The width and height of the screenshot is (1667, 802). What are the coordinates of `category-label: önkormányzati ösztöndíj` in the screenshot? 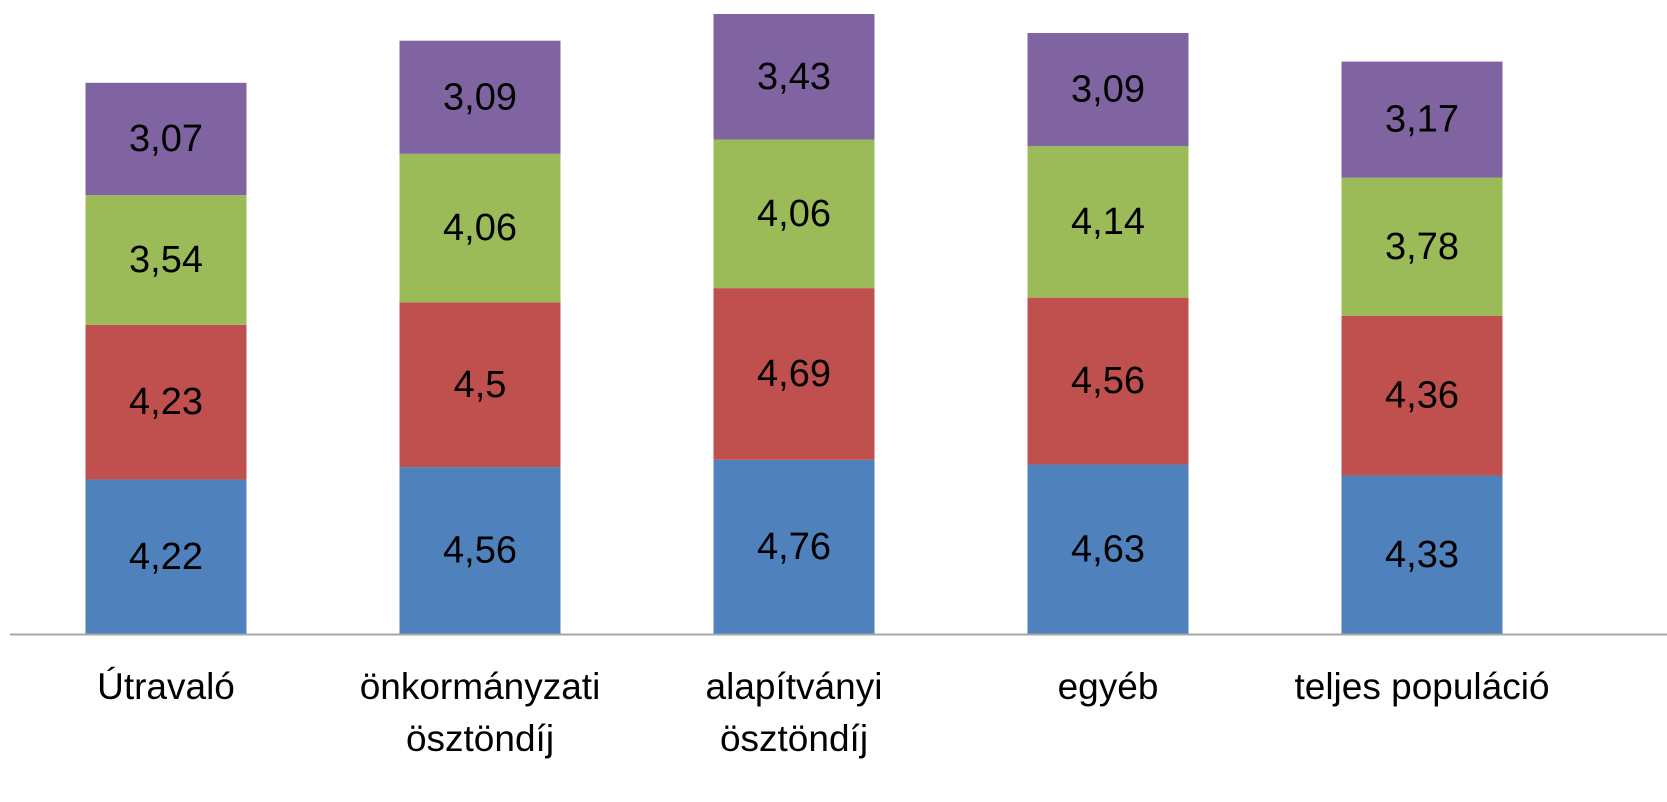 It's located at (480, 712).